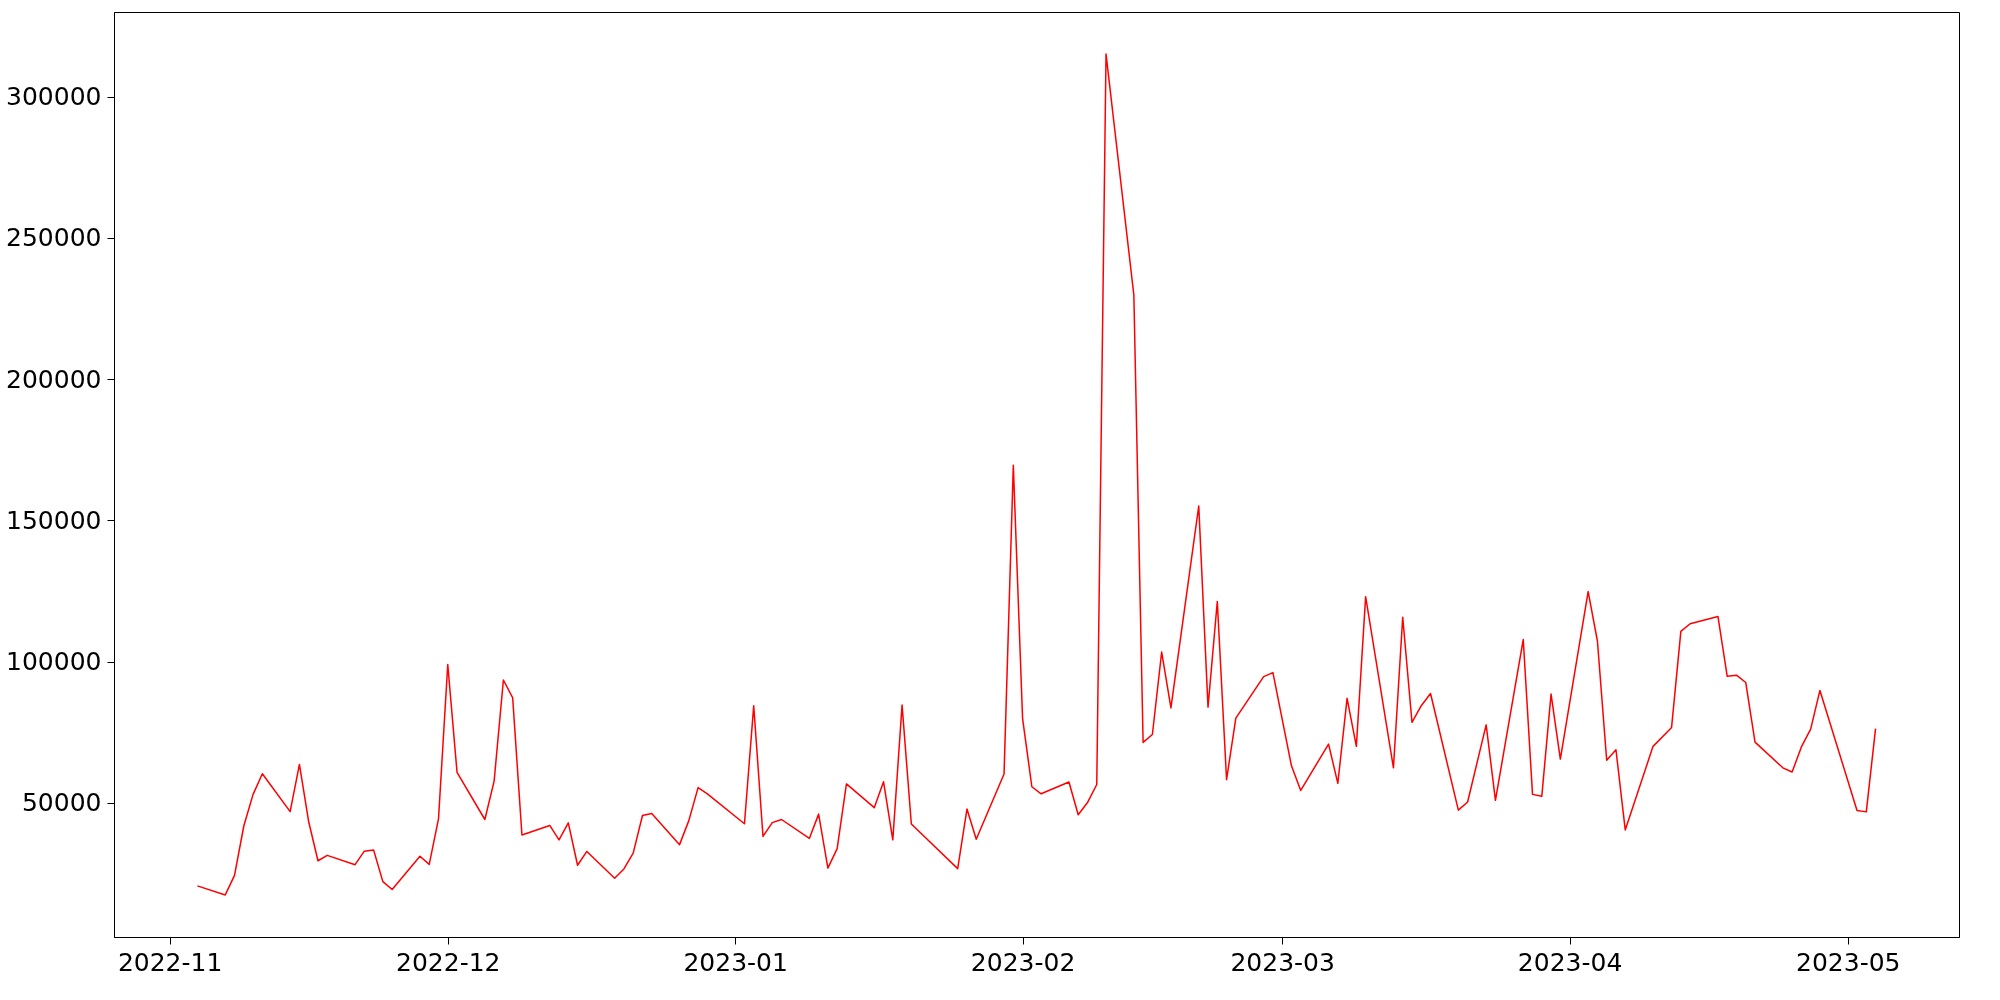 The image size is (2000, 1000). Describe the element at coordinates (448, 962) in the screenshot. I see `x-tick-label: 2022-12` at that location.